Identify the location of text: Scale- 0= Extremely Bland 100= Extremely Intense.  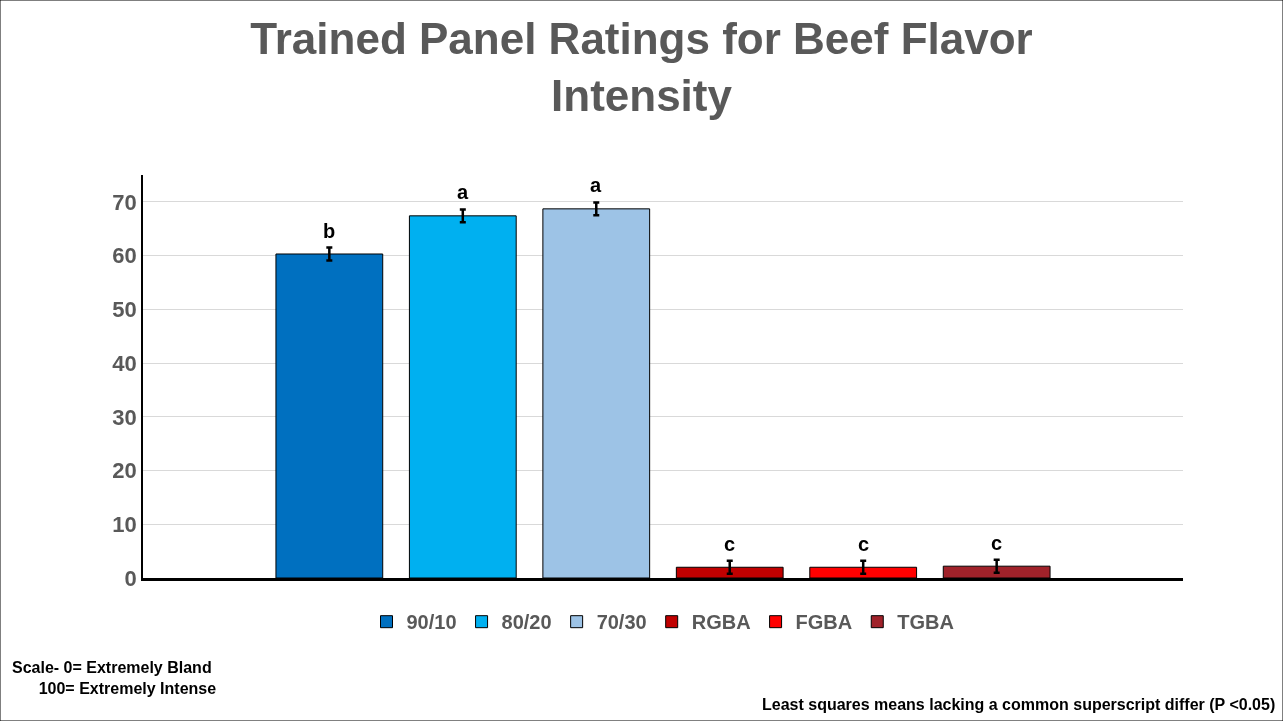
(114, 678).